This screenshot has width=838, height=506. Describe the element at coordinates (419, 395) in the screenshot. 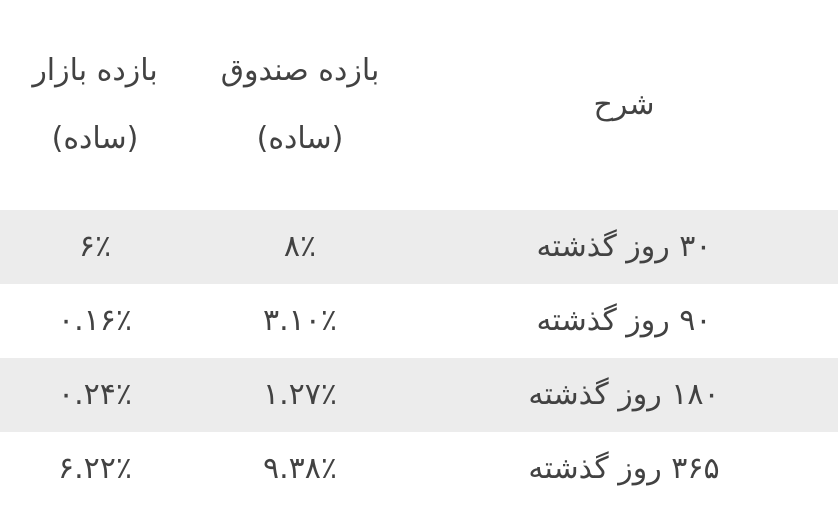

I see `table-row: ۱۸۰ روز گذشته ۱.۲۷٪ ۰.۲۴٪` at that location.